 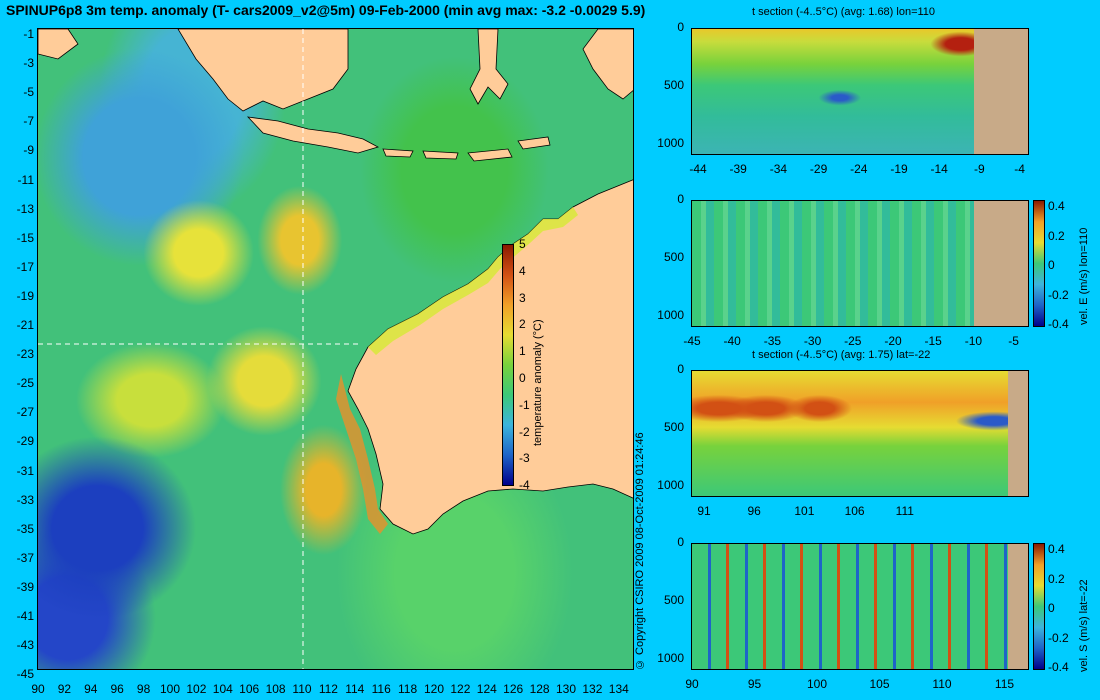 What do you see at coordinates (25, 208) in the screenshot?
I see `map-y-tick: -13` at bounding box center [25, 208].